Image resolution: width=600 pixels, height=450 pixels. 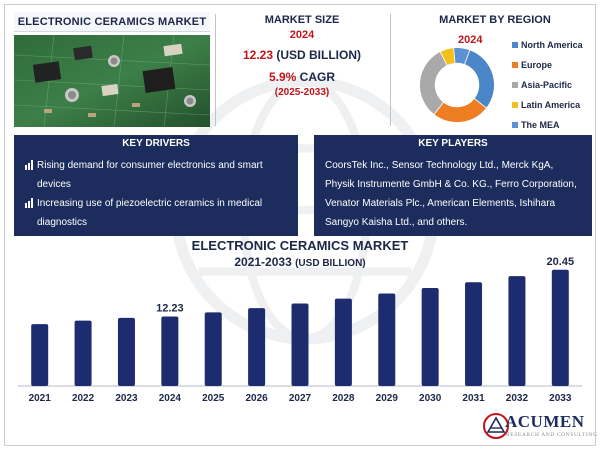 What do you see at coordinates (112, 22) in the screenshot?
I see `report-title: ELECTRONIC CERAMICS MARKET` at bounding box center [112, 22].